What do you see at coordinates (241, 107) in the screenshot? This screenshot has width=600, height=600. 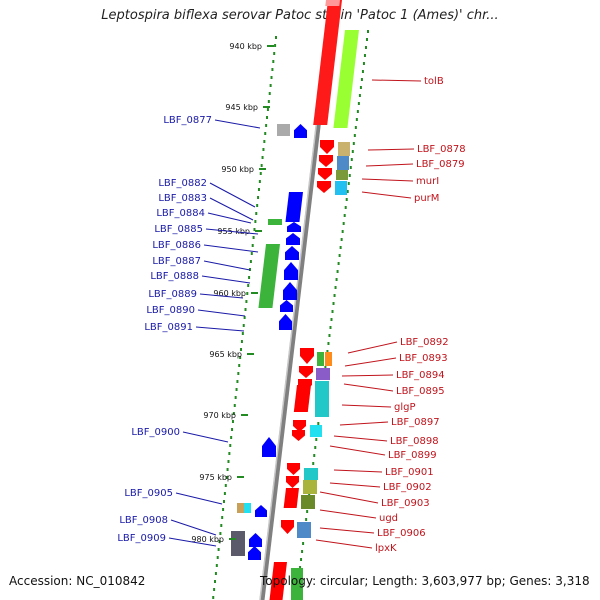 I see `scale-tick-label: 945 kbp` at bounding box center [241, 107].